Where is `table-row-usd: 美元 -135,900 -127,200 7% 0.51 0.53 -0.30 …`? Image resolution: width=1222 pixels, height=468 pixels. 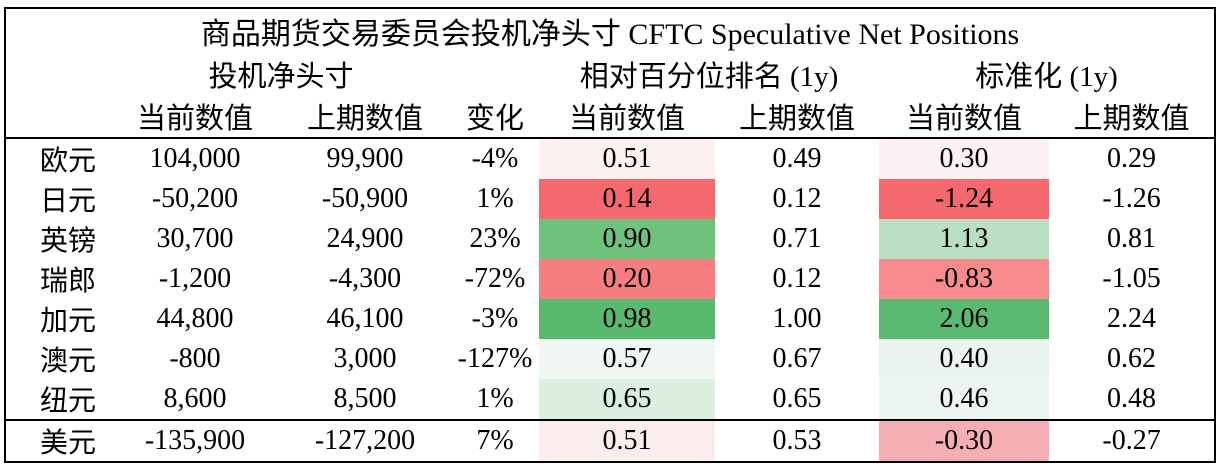
table-row-usd: 美元 -135,900 -127,200 7% 0.51 0.53 -0.30 … is located at coordinates (610, 440).